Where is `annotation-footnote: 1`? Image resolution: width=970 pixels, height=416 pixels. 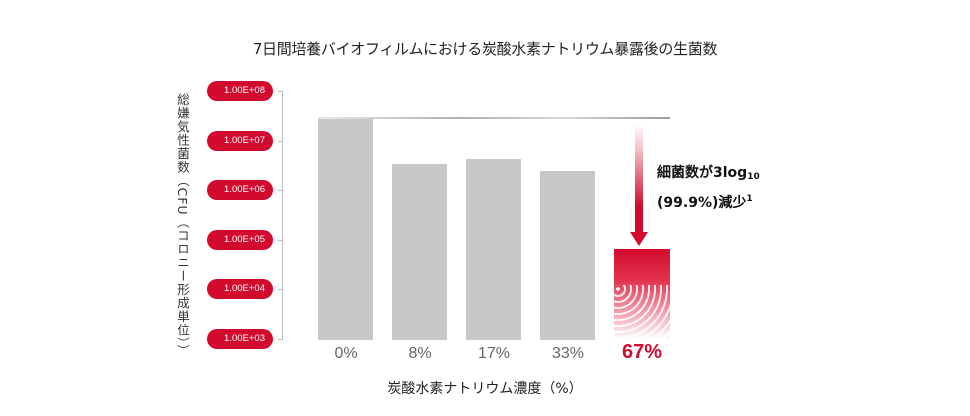
annotation-footnote: 1 is located at coordinates (749, 199).